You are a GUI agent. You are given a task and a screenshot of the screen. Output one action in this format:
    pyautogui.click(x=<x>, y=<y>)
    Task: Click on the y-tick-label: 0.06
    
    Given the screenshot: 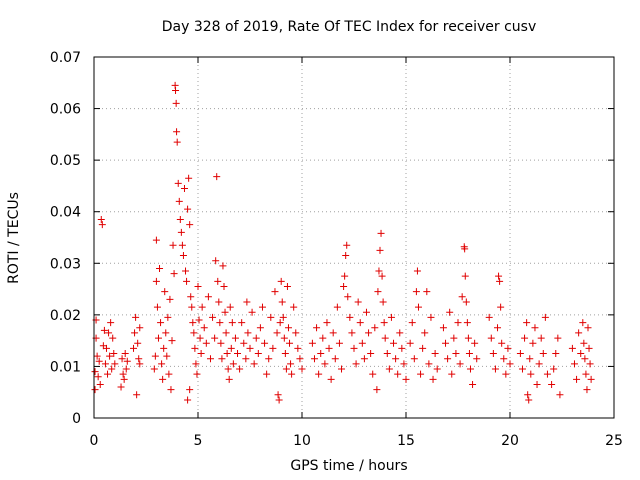 What is the action you would take?
    pyautogui.click(x=65, y=110)
    